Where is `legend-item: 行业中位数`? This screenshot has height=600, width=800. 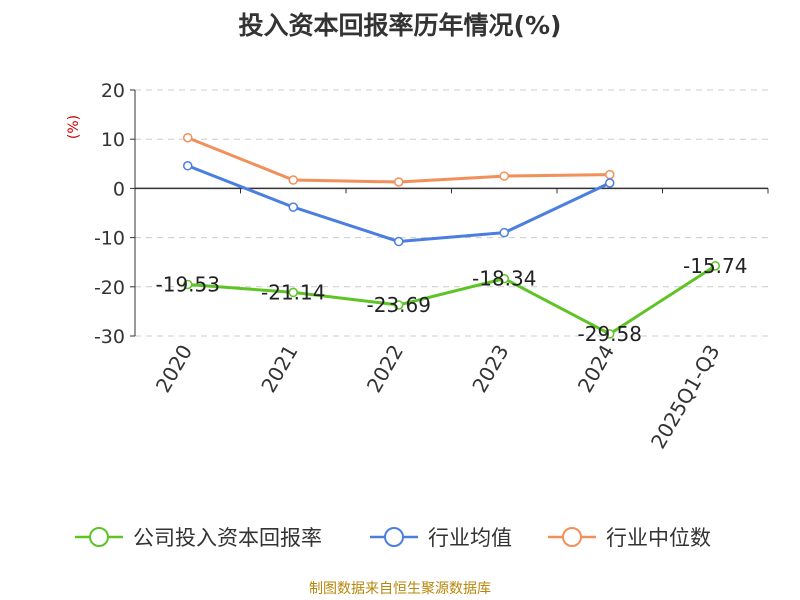 legend-item: 行业中位数 is located at coordinates (629, 538).